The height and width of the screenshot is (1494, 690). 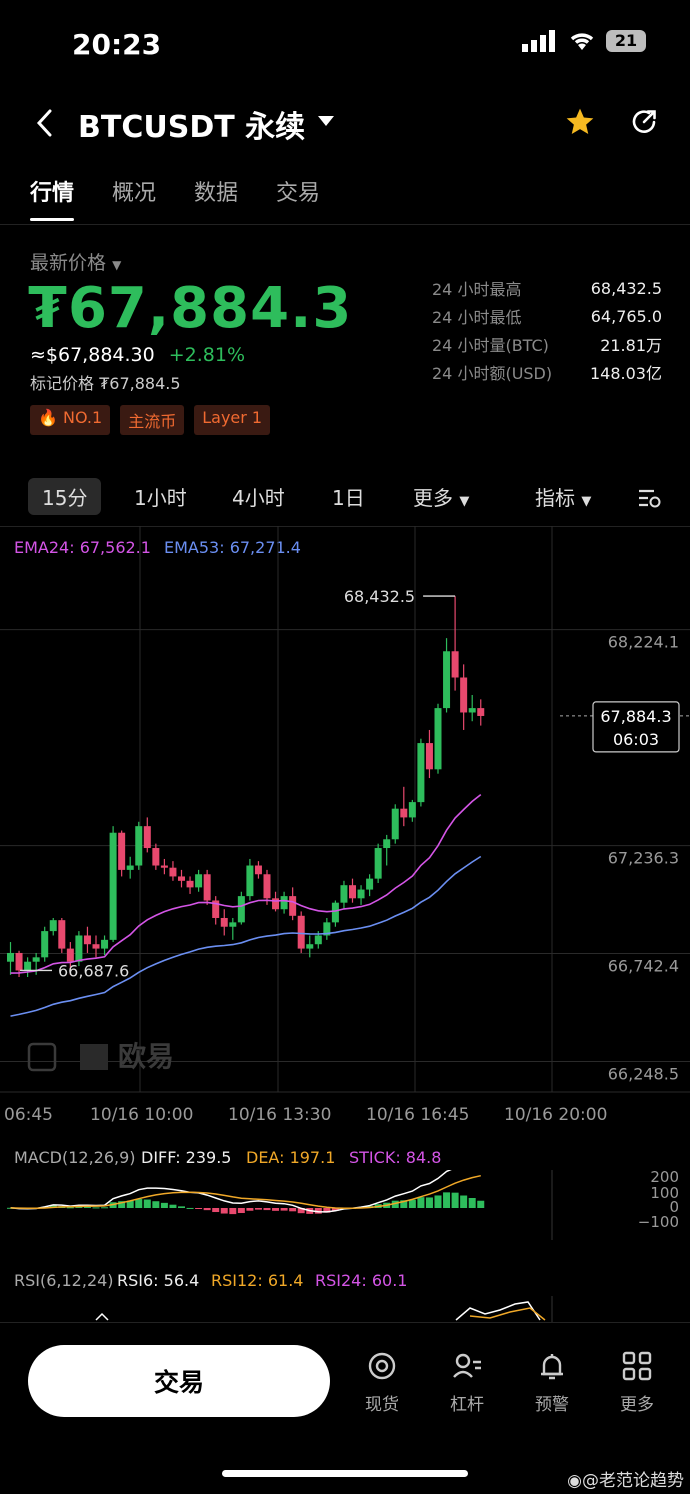 I want to click on countdown-label: 06:03, so click(x=636, y=739).